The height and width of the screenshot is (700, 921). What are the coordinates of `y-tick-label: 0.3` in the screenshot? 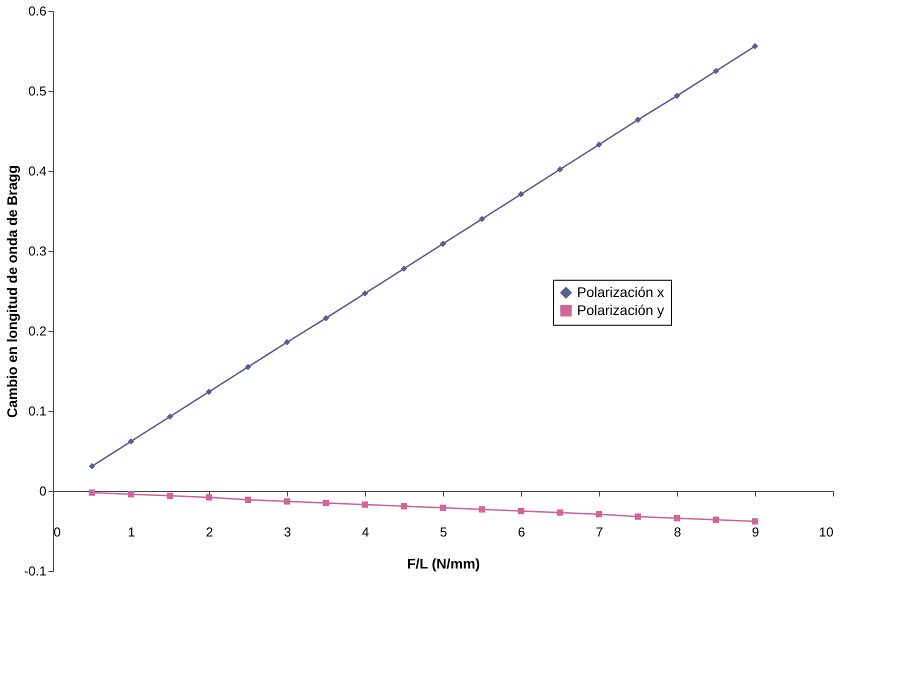 It's located at (37, 251).